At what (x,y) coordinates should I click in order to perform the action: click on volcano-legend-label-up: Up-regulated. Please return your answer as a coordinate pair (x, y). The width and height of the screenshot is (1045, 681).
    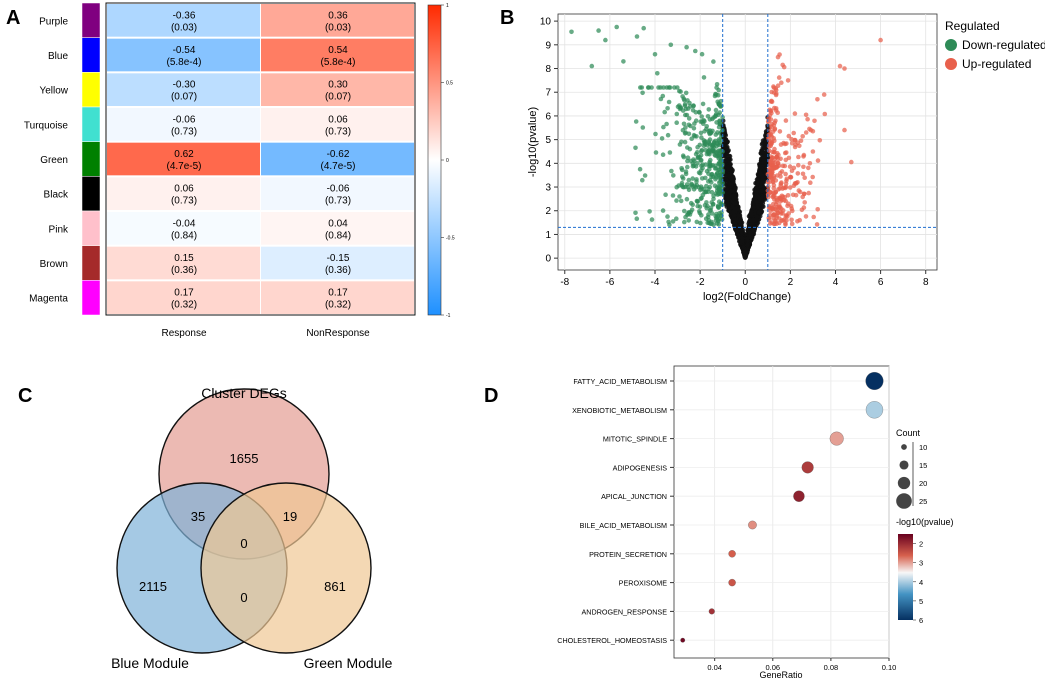
    Looking at the image, I should click on (996, 64).